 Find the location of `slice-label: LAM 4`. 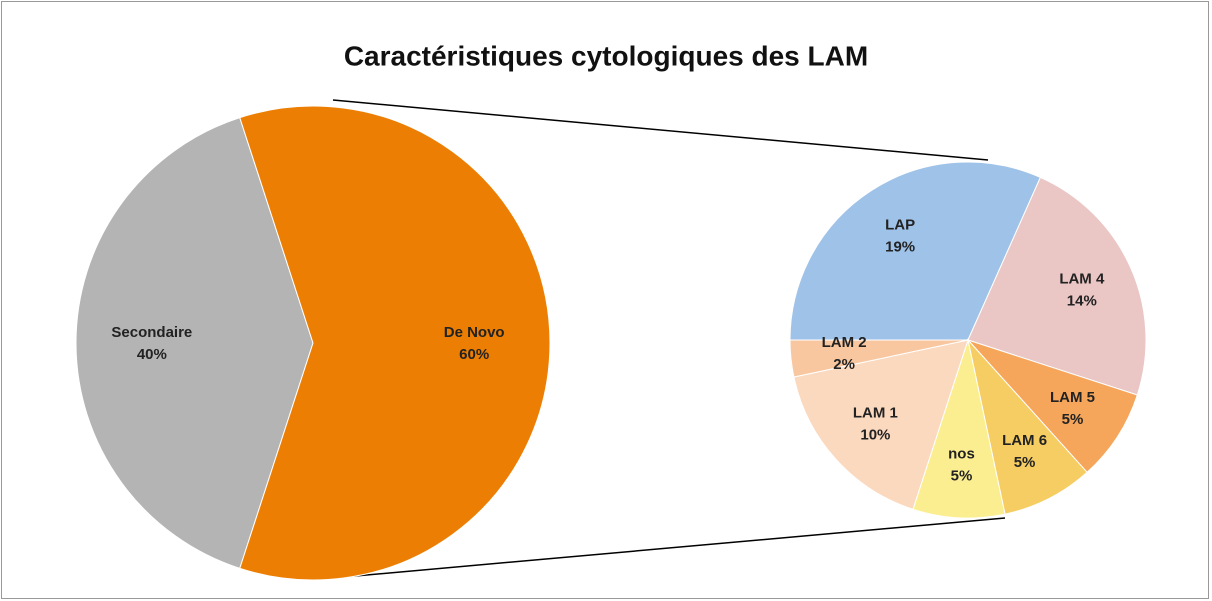

slice-label: LAM 4 is located at coordinates (1082, 278).